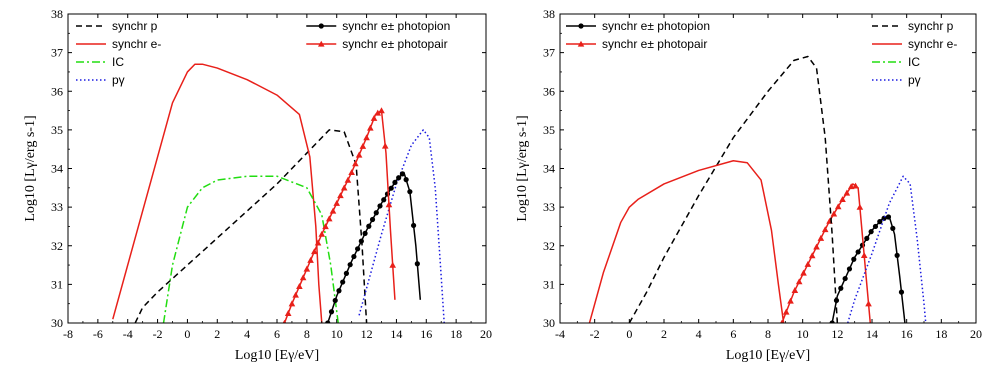  What do you see at coordinates (914, 80) in the screenshot?
I see `legend-label: pγ` at bounding box center [914, 80].